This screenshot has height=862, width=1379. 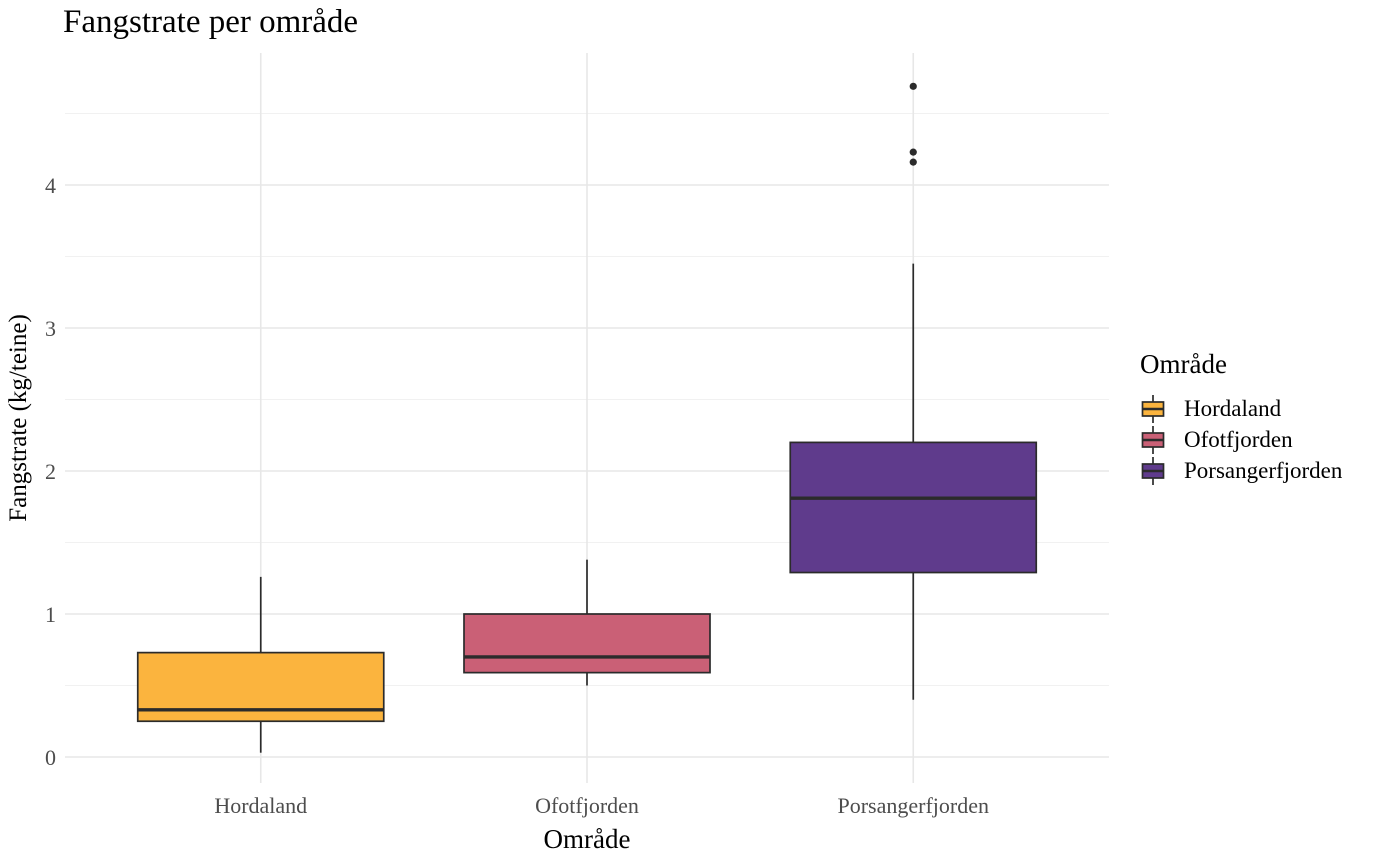 I want to click on y-tick-label: 1, so click(x=50, y=614).